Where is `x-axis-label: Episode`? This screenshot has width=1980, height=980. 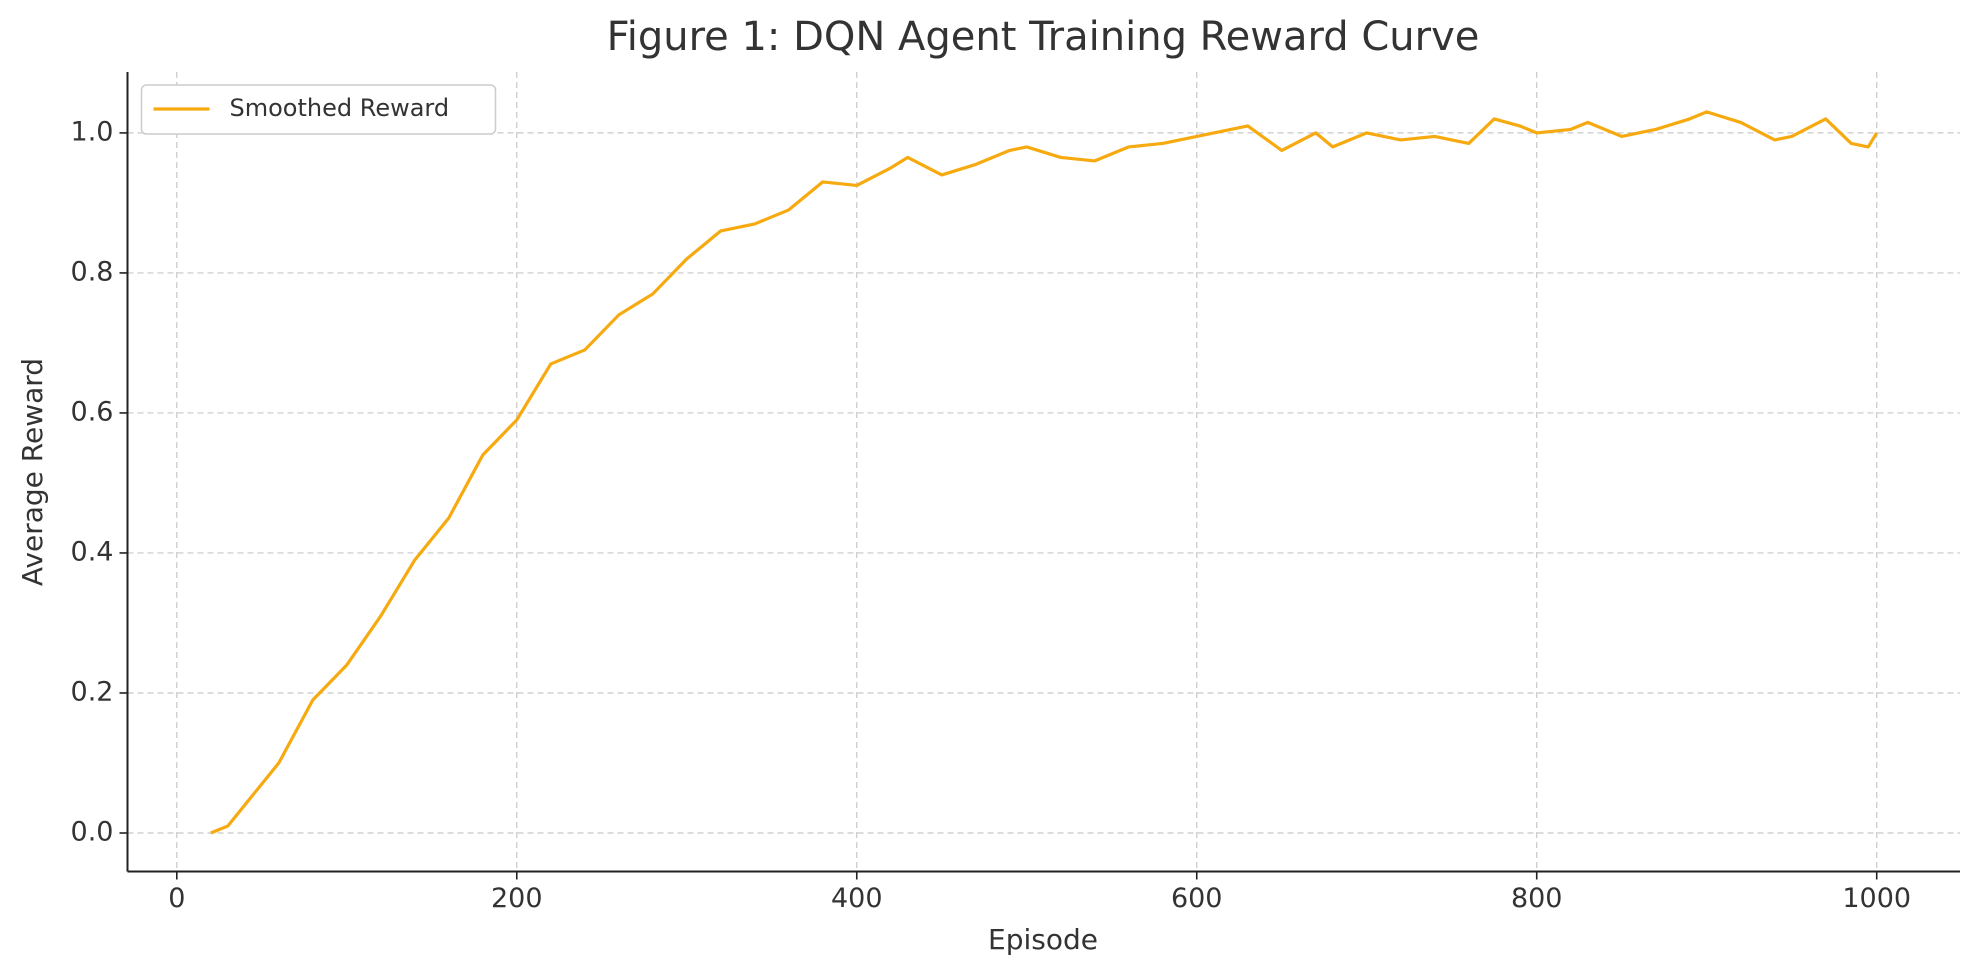 x-axis-label: Episode is located at coordinates (1043, 939).